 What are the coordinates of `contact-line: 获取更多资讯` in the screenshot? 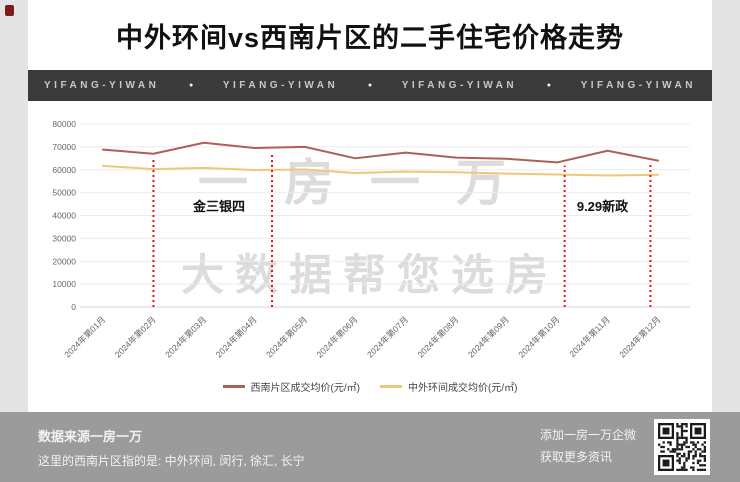 It's located at (575, 457).